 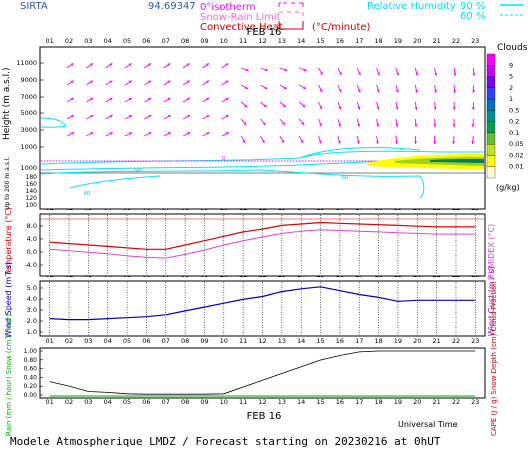 I want to click on y-tick-label: 0.20, so click(x=31, y=386).